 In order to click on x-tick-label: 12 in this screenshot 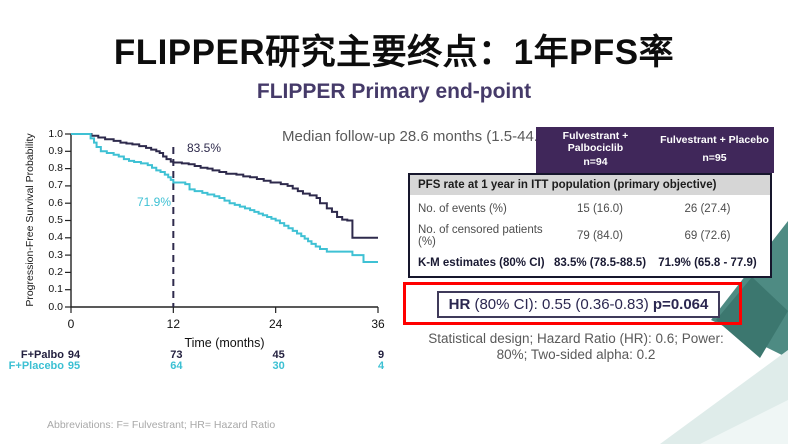, I will do `click(173, 324)`.